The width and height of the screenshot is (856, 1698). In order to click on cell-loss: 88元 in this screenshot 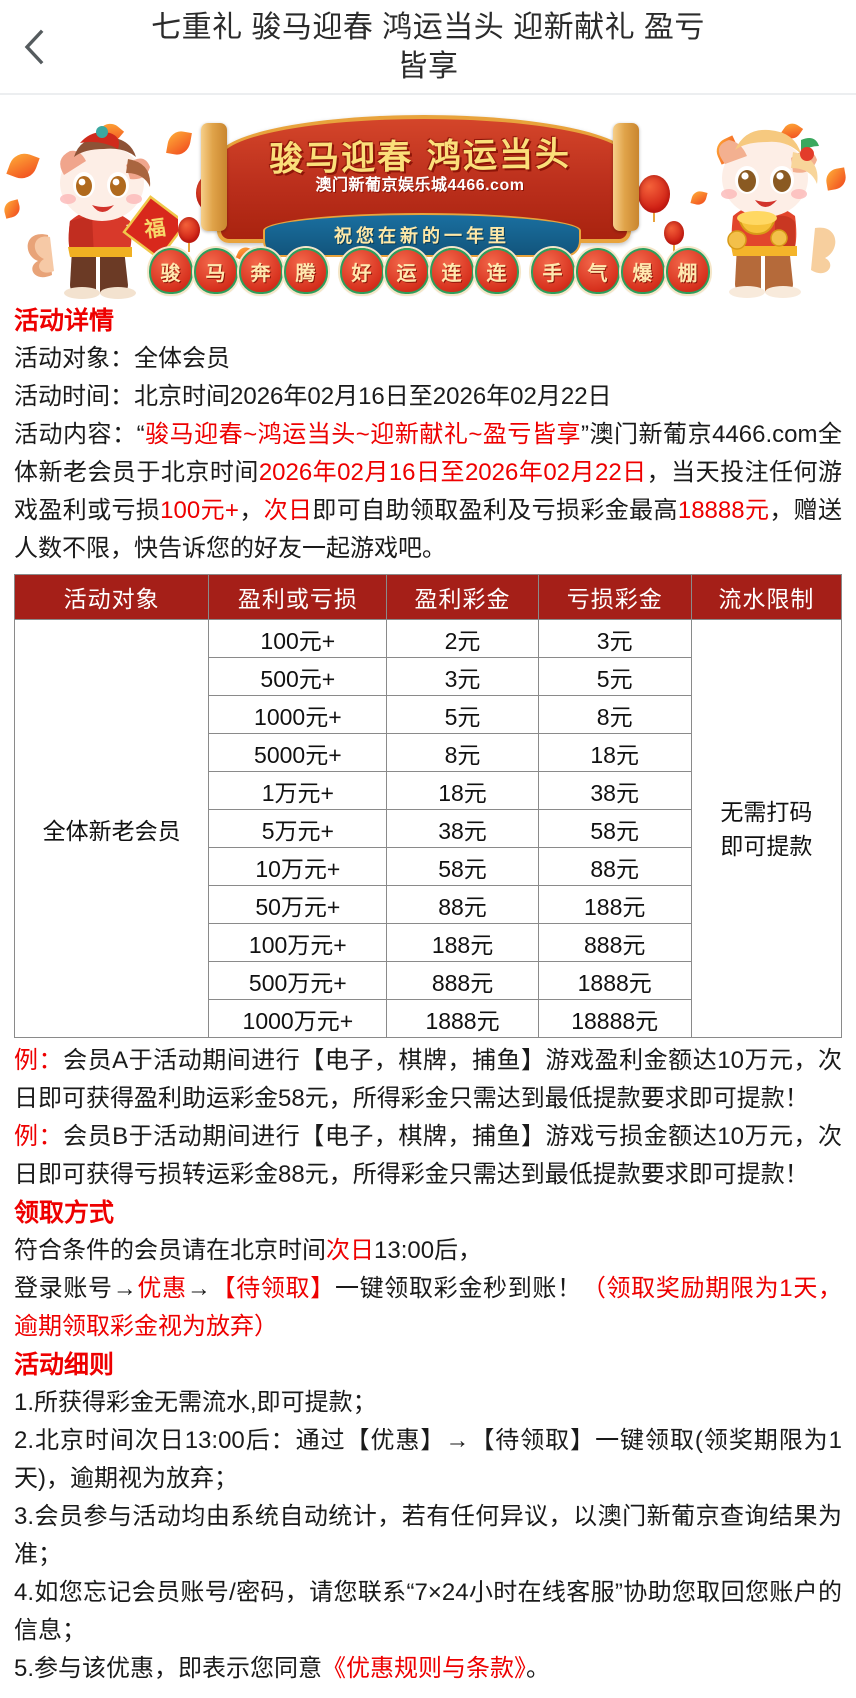, I will do `click(614, 866)`.